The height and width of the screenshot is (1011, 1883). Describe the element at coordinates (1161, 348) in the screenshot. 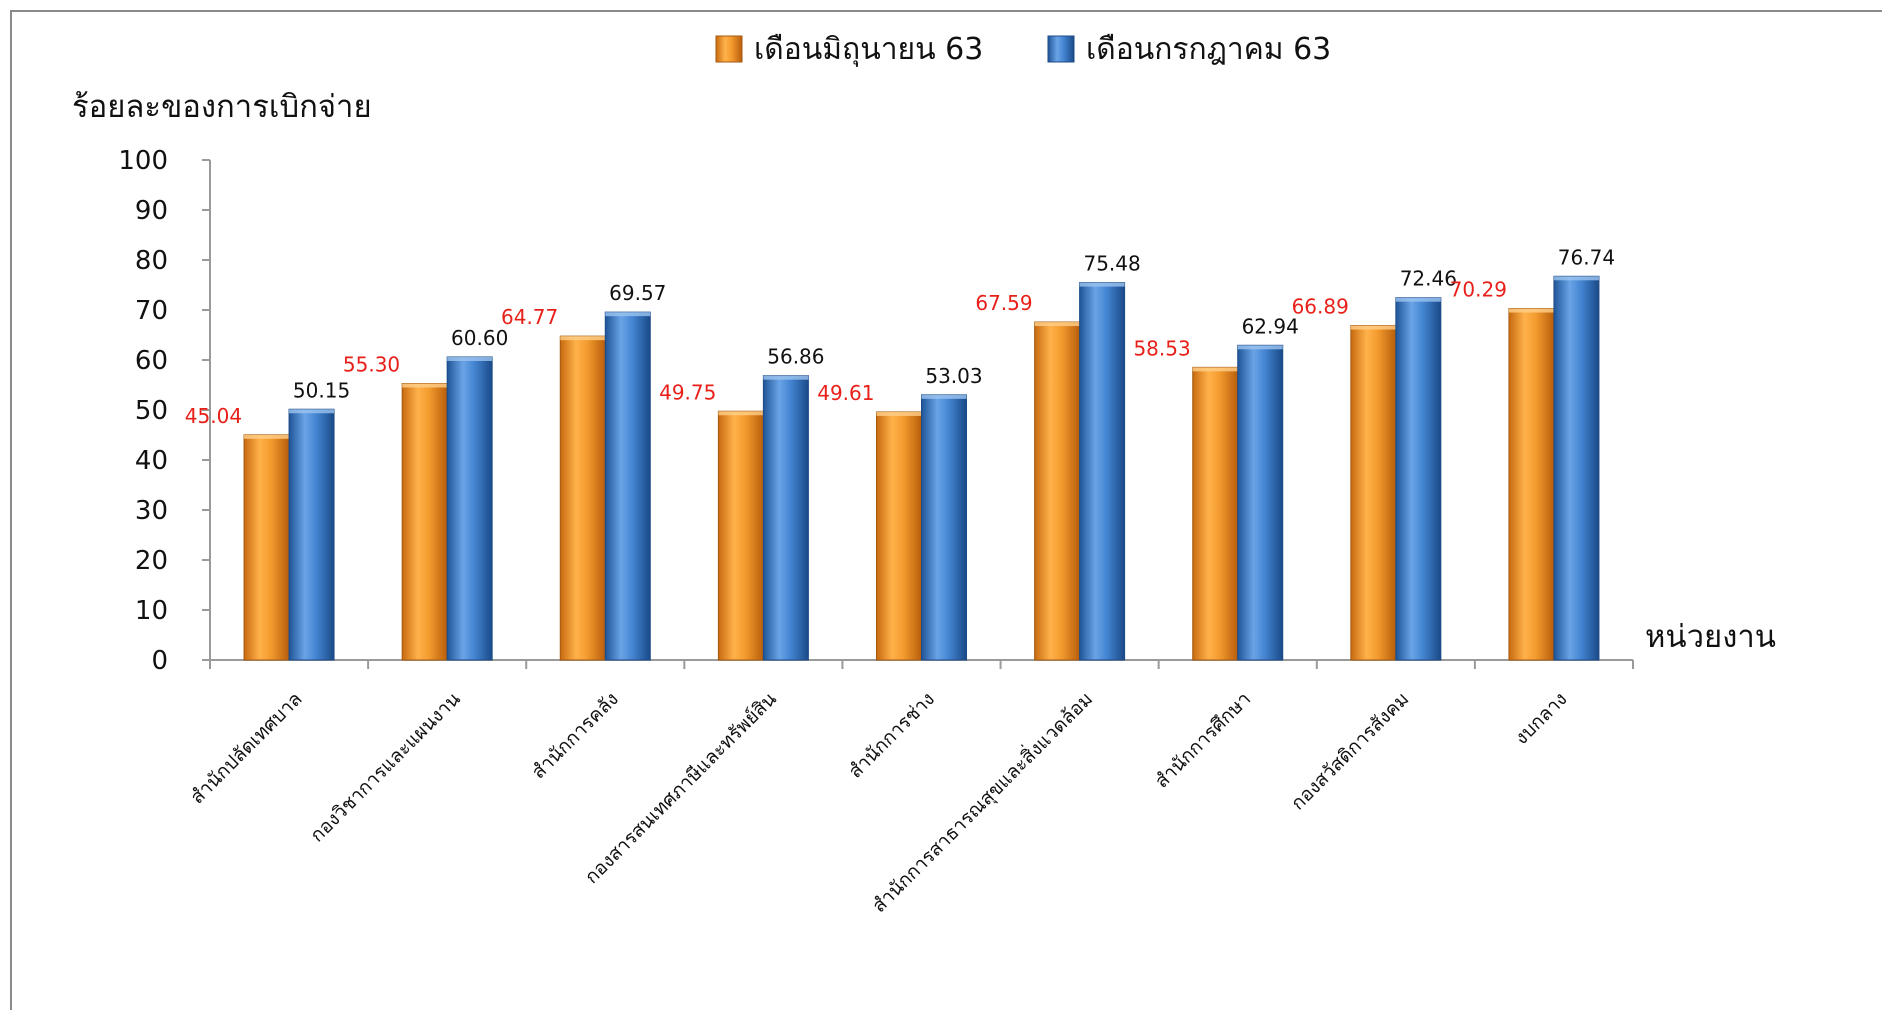

I see `value-label-june-6: 58.53` at that location.